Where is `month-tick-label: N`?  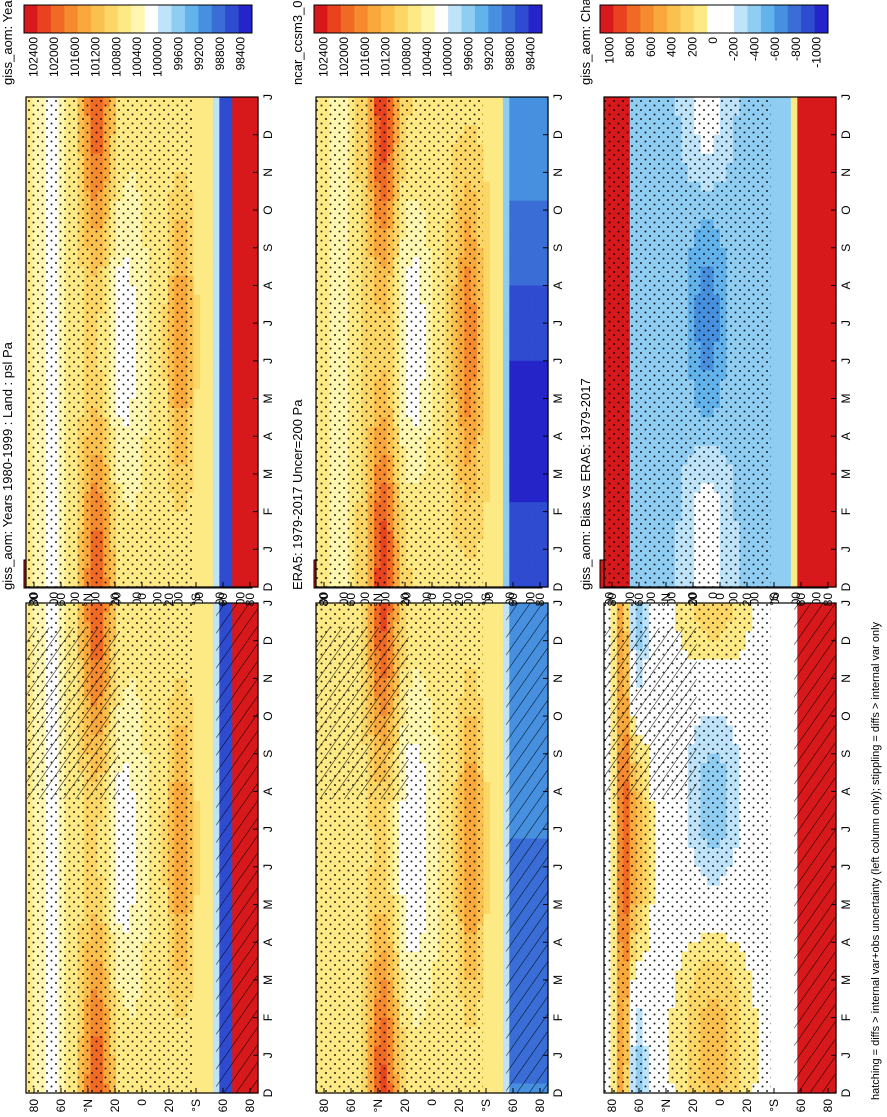
month-tick-label: N is located at coordinates (268, 172).